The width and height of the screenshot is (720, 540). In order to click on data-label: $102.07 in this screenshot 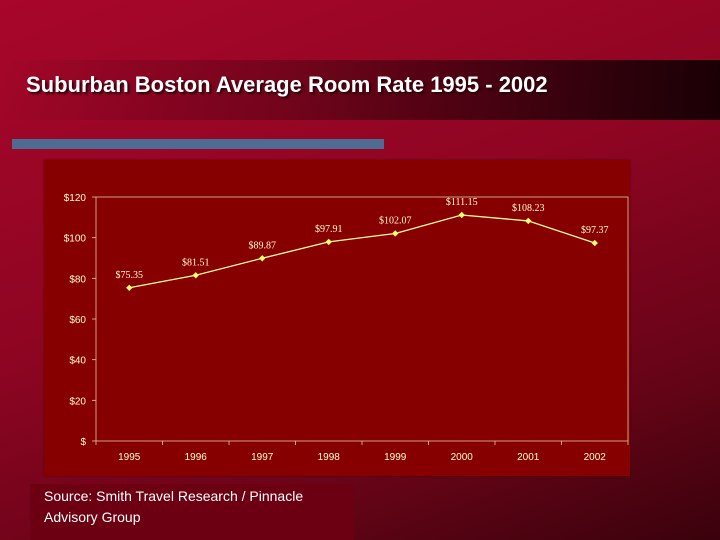, I will do `click(395, 220)`.